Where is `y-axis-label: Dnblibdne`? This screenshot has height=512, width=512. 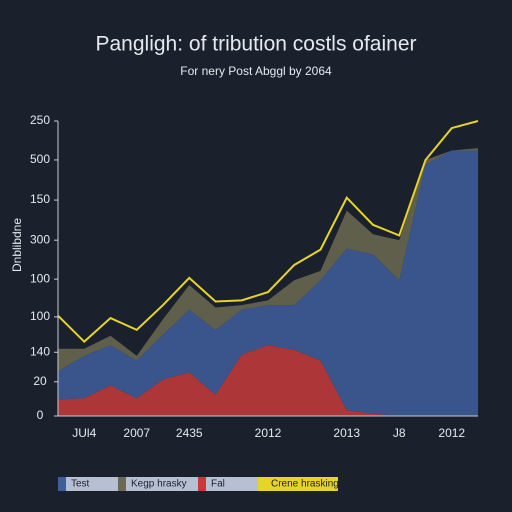 y-axis-label: Dnblibdne is located at coordinates (17, 245).